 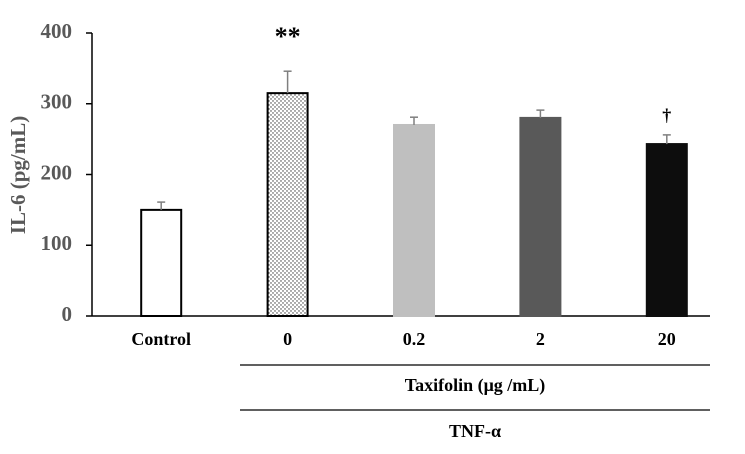 I want to click on annotation: †, so click(x=666, y=115).